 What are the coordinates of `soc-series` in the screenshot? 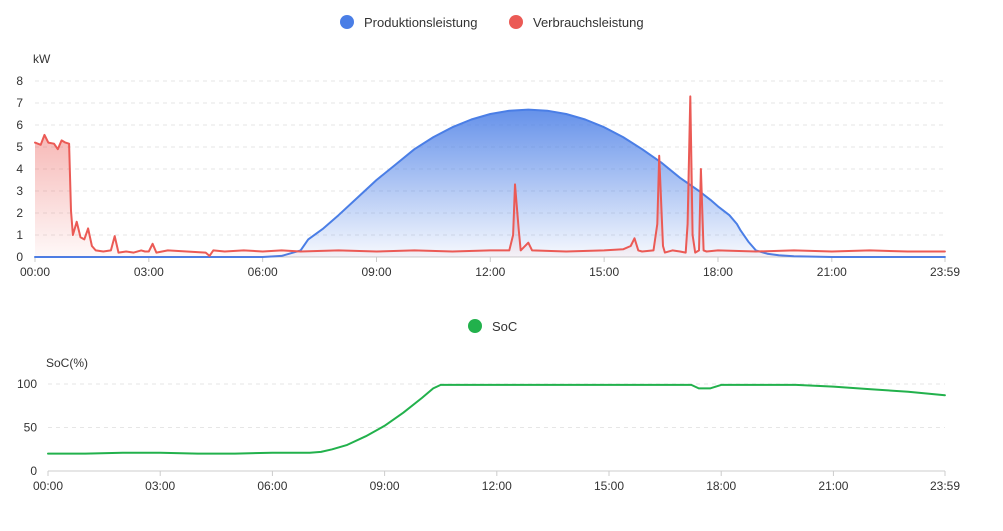 It's located at (496, 419).